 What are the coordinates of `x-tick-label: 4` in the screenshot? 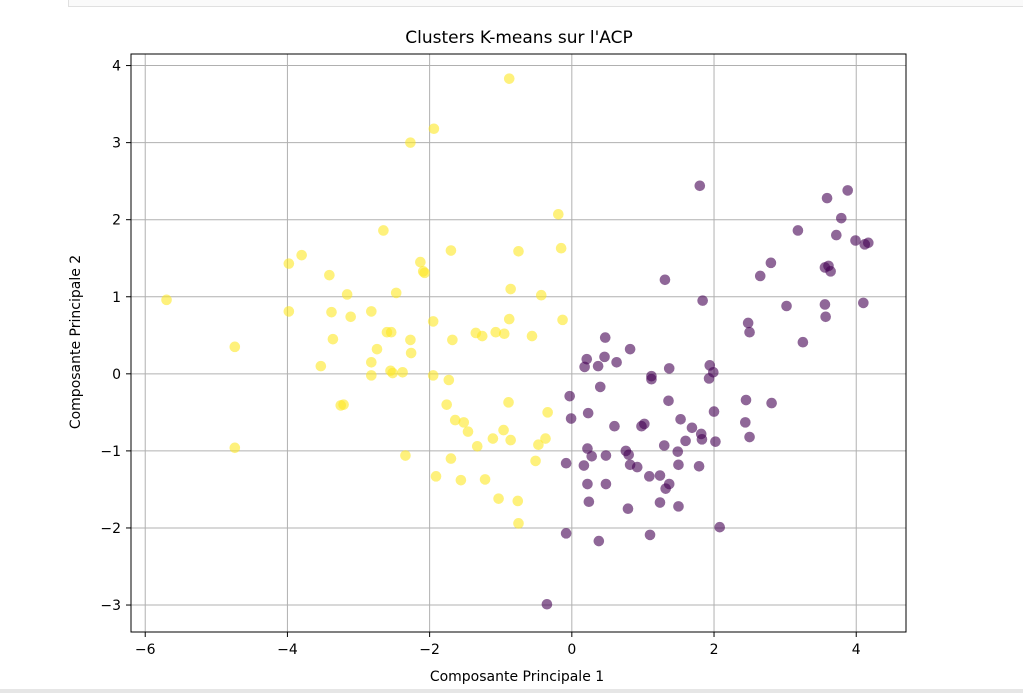 It's located at (856, 650).